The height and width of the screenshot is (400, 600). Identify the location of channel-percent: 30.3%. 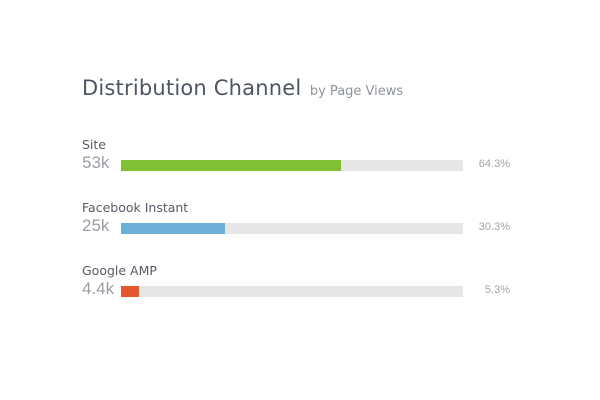
(494, 227).